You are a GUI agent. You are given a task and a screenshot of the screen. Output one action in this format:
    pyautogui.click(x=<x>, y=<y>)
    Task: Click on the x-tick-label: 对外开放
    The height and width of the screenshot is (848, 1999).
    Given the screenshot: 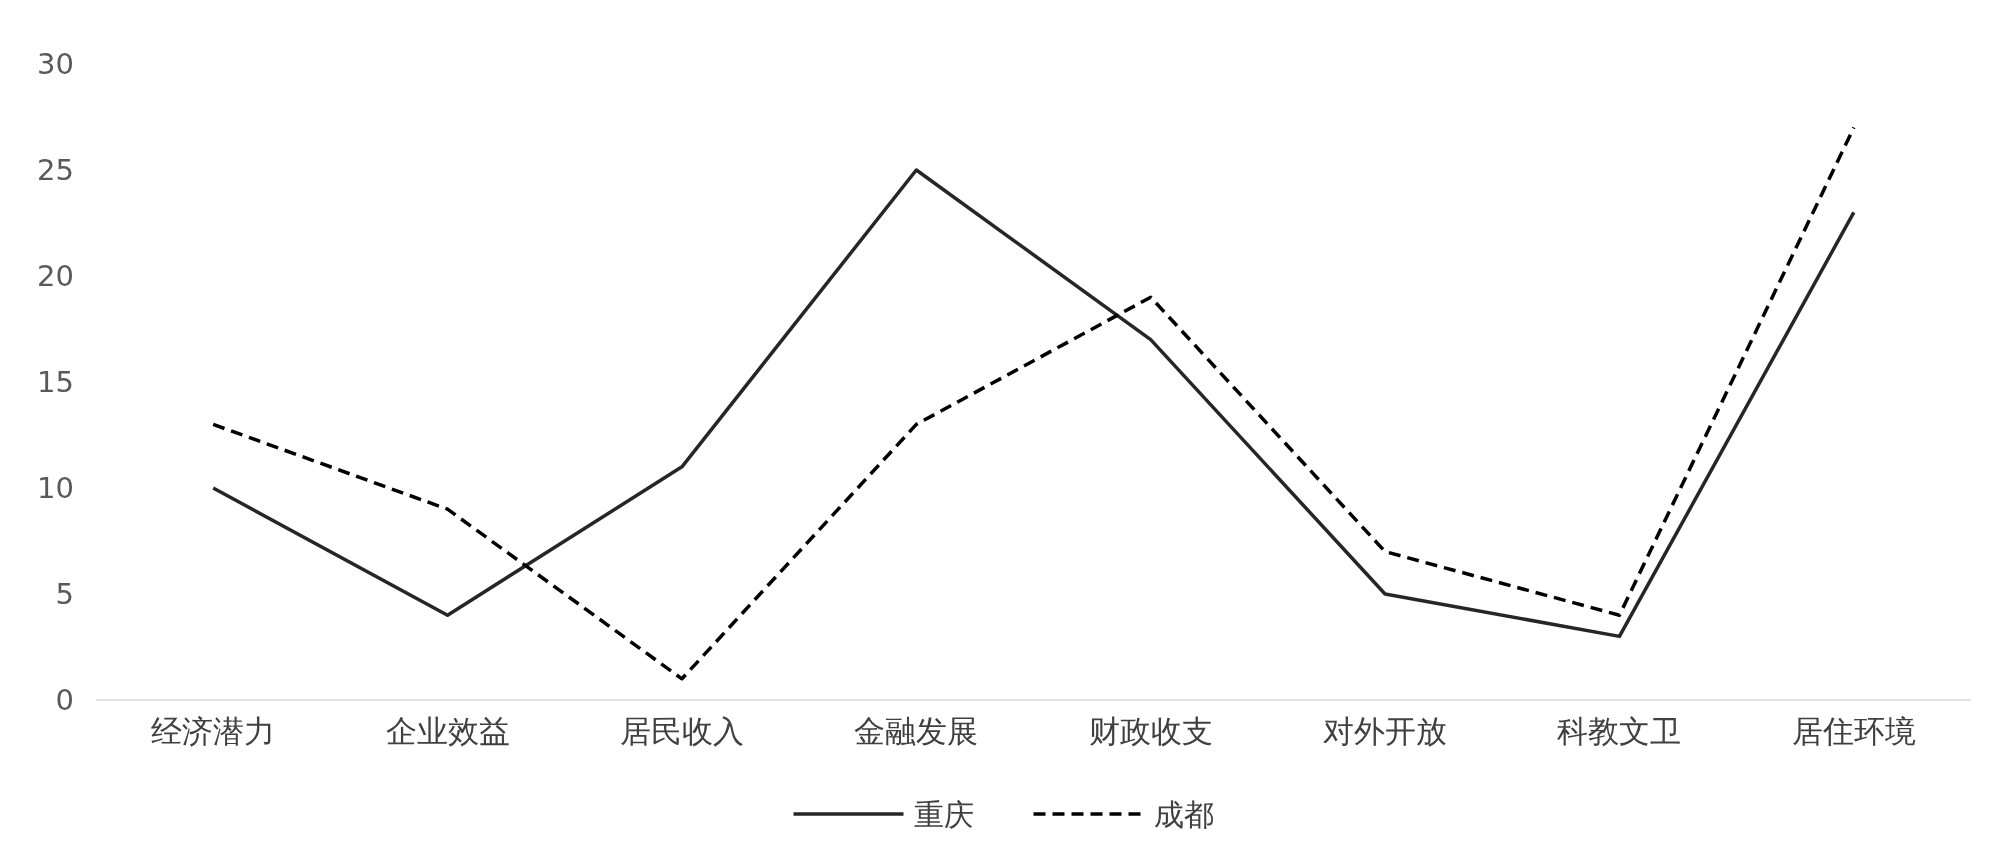 What is the action you would take?
    pyautogui.click(x=1385, y=731)
    